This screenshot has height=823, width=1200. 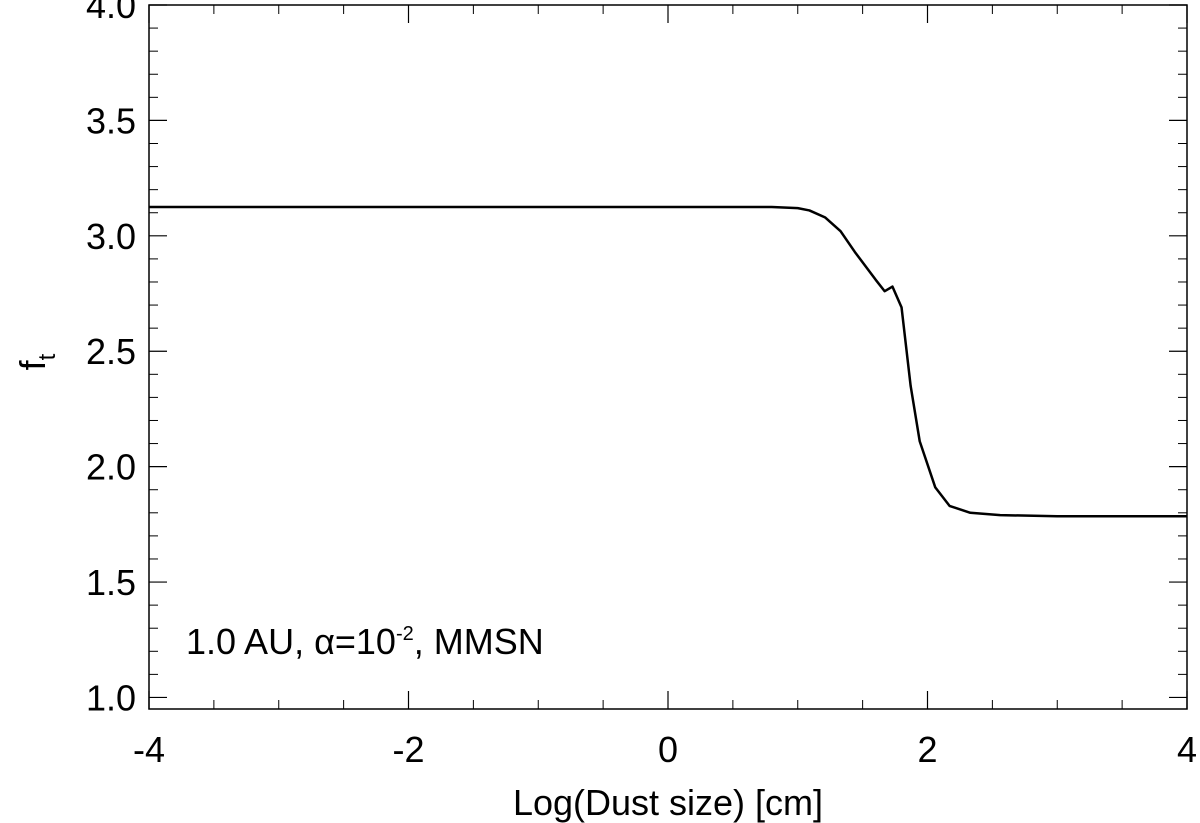 What do you see at coordinates (32, 364) in the screenshot?
I see `y-label-main: f` at bounding box center [32, 364].